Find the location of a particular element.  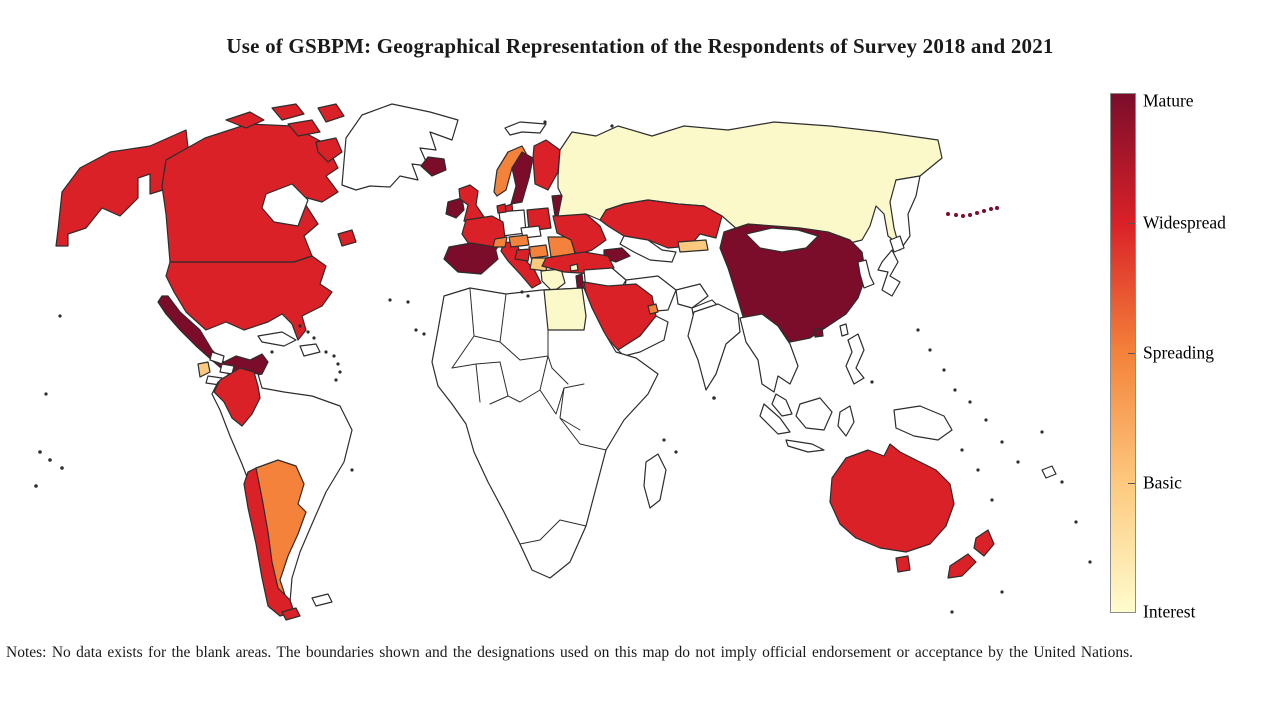

philippines is located at coordinates (855, 359).